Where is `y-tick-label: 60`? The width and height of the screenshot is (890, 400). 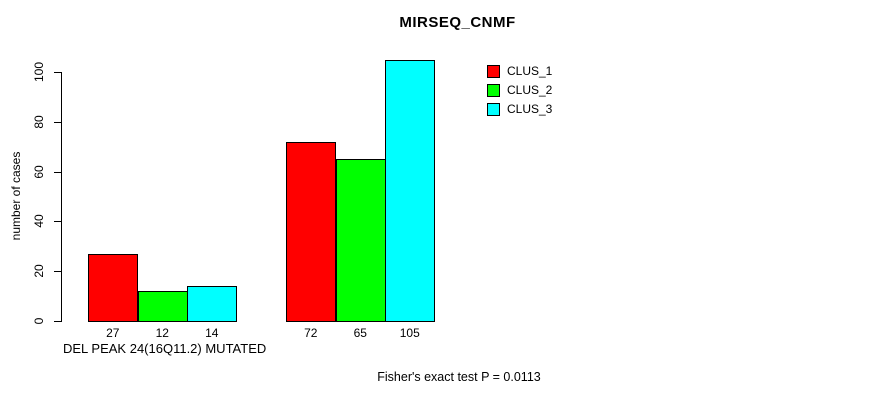
y-tick-label: 60 is located at coordinates (39, 172).